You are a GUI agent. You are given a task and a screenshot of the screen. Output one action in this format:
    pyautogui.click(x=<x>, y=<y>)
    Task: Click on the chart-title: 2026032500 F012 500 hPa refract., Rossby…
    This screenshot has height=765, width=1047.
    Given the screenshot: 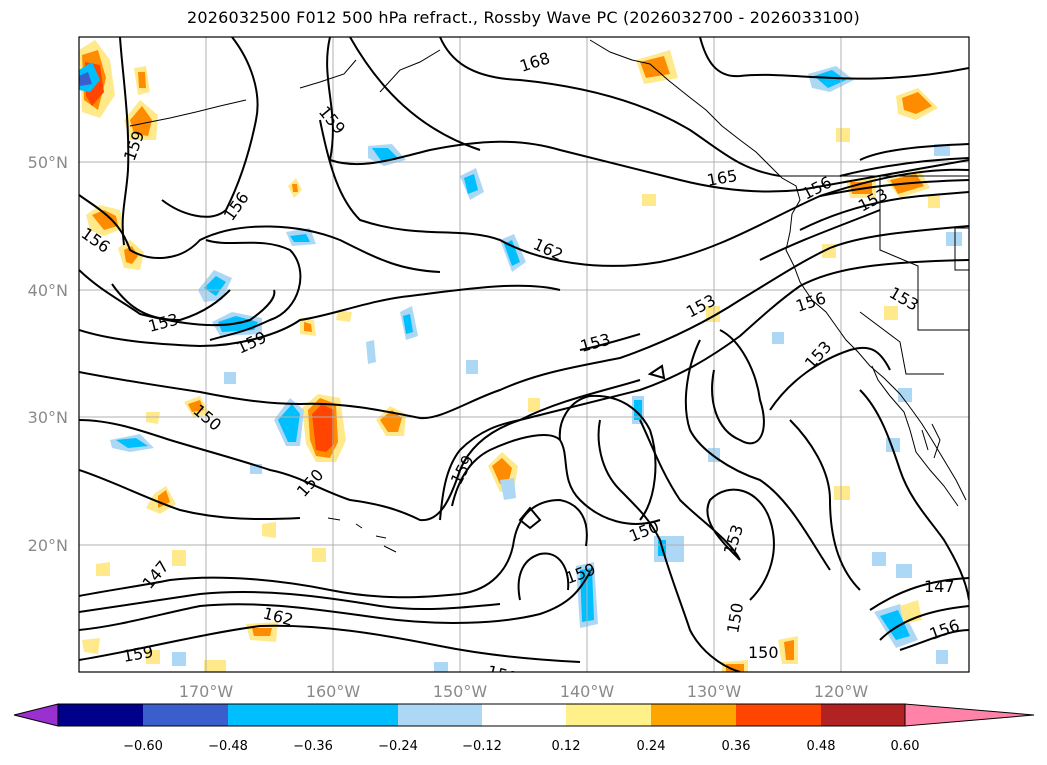 What is the action you would take?
    pyautogui.click(x=523, y=17)
    